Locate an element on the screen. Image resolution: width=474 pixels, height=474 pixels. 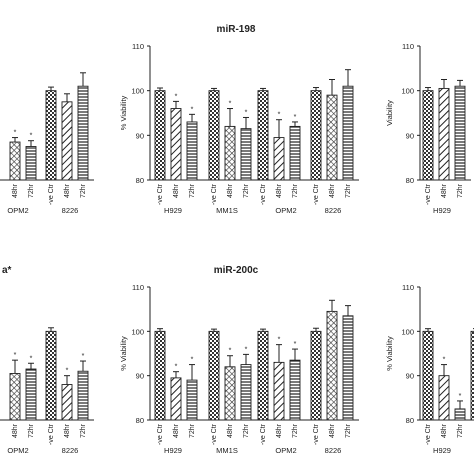
group-label: MM1S is located at coordinates (227, 450).